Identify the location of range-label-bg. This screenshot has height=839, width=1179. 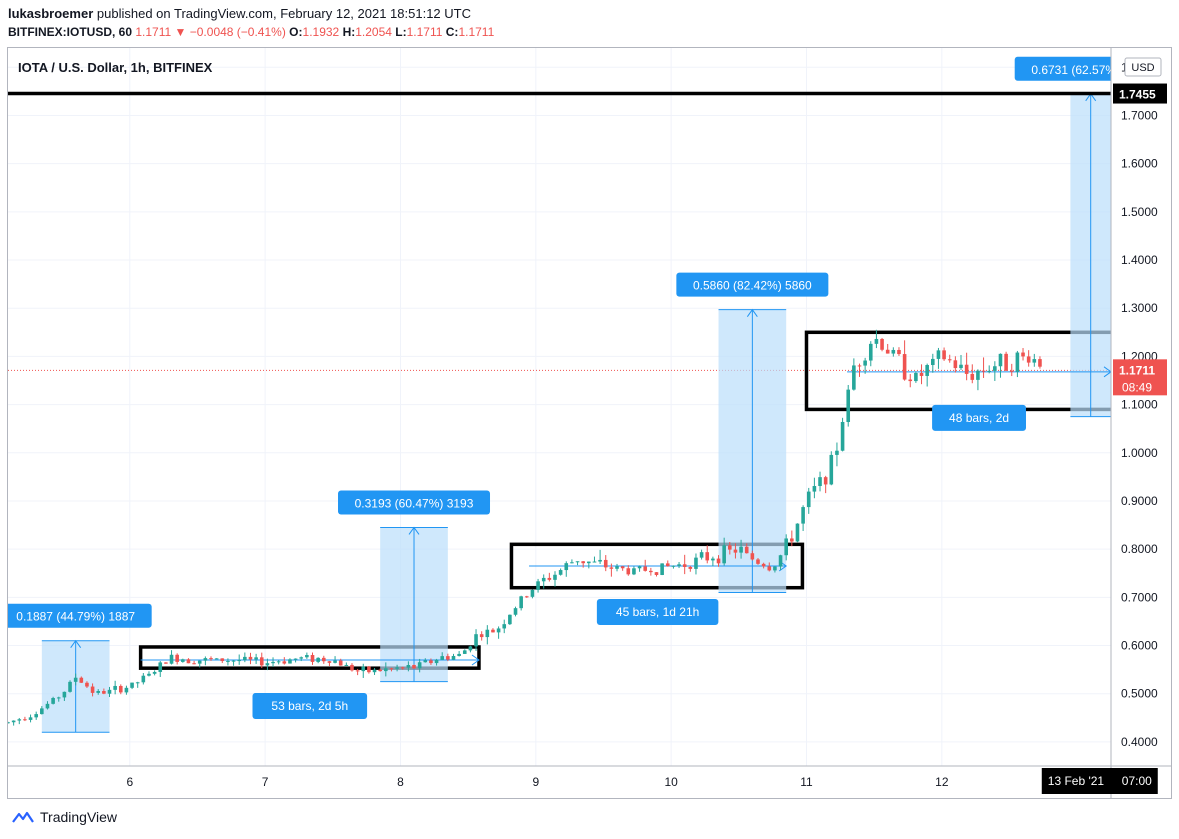
(657, 612).